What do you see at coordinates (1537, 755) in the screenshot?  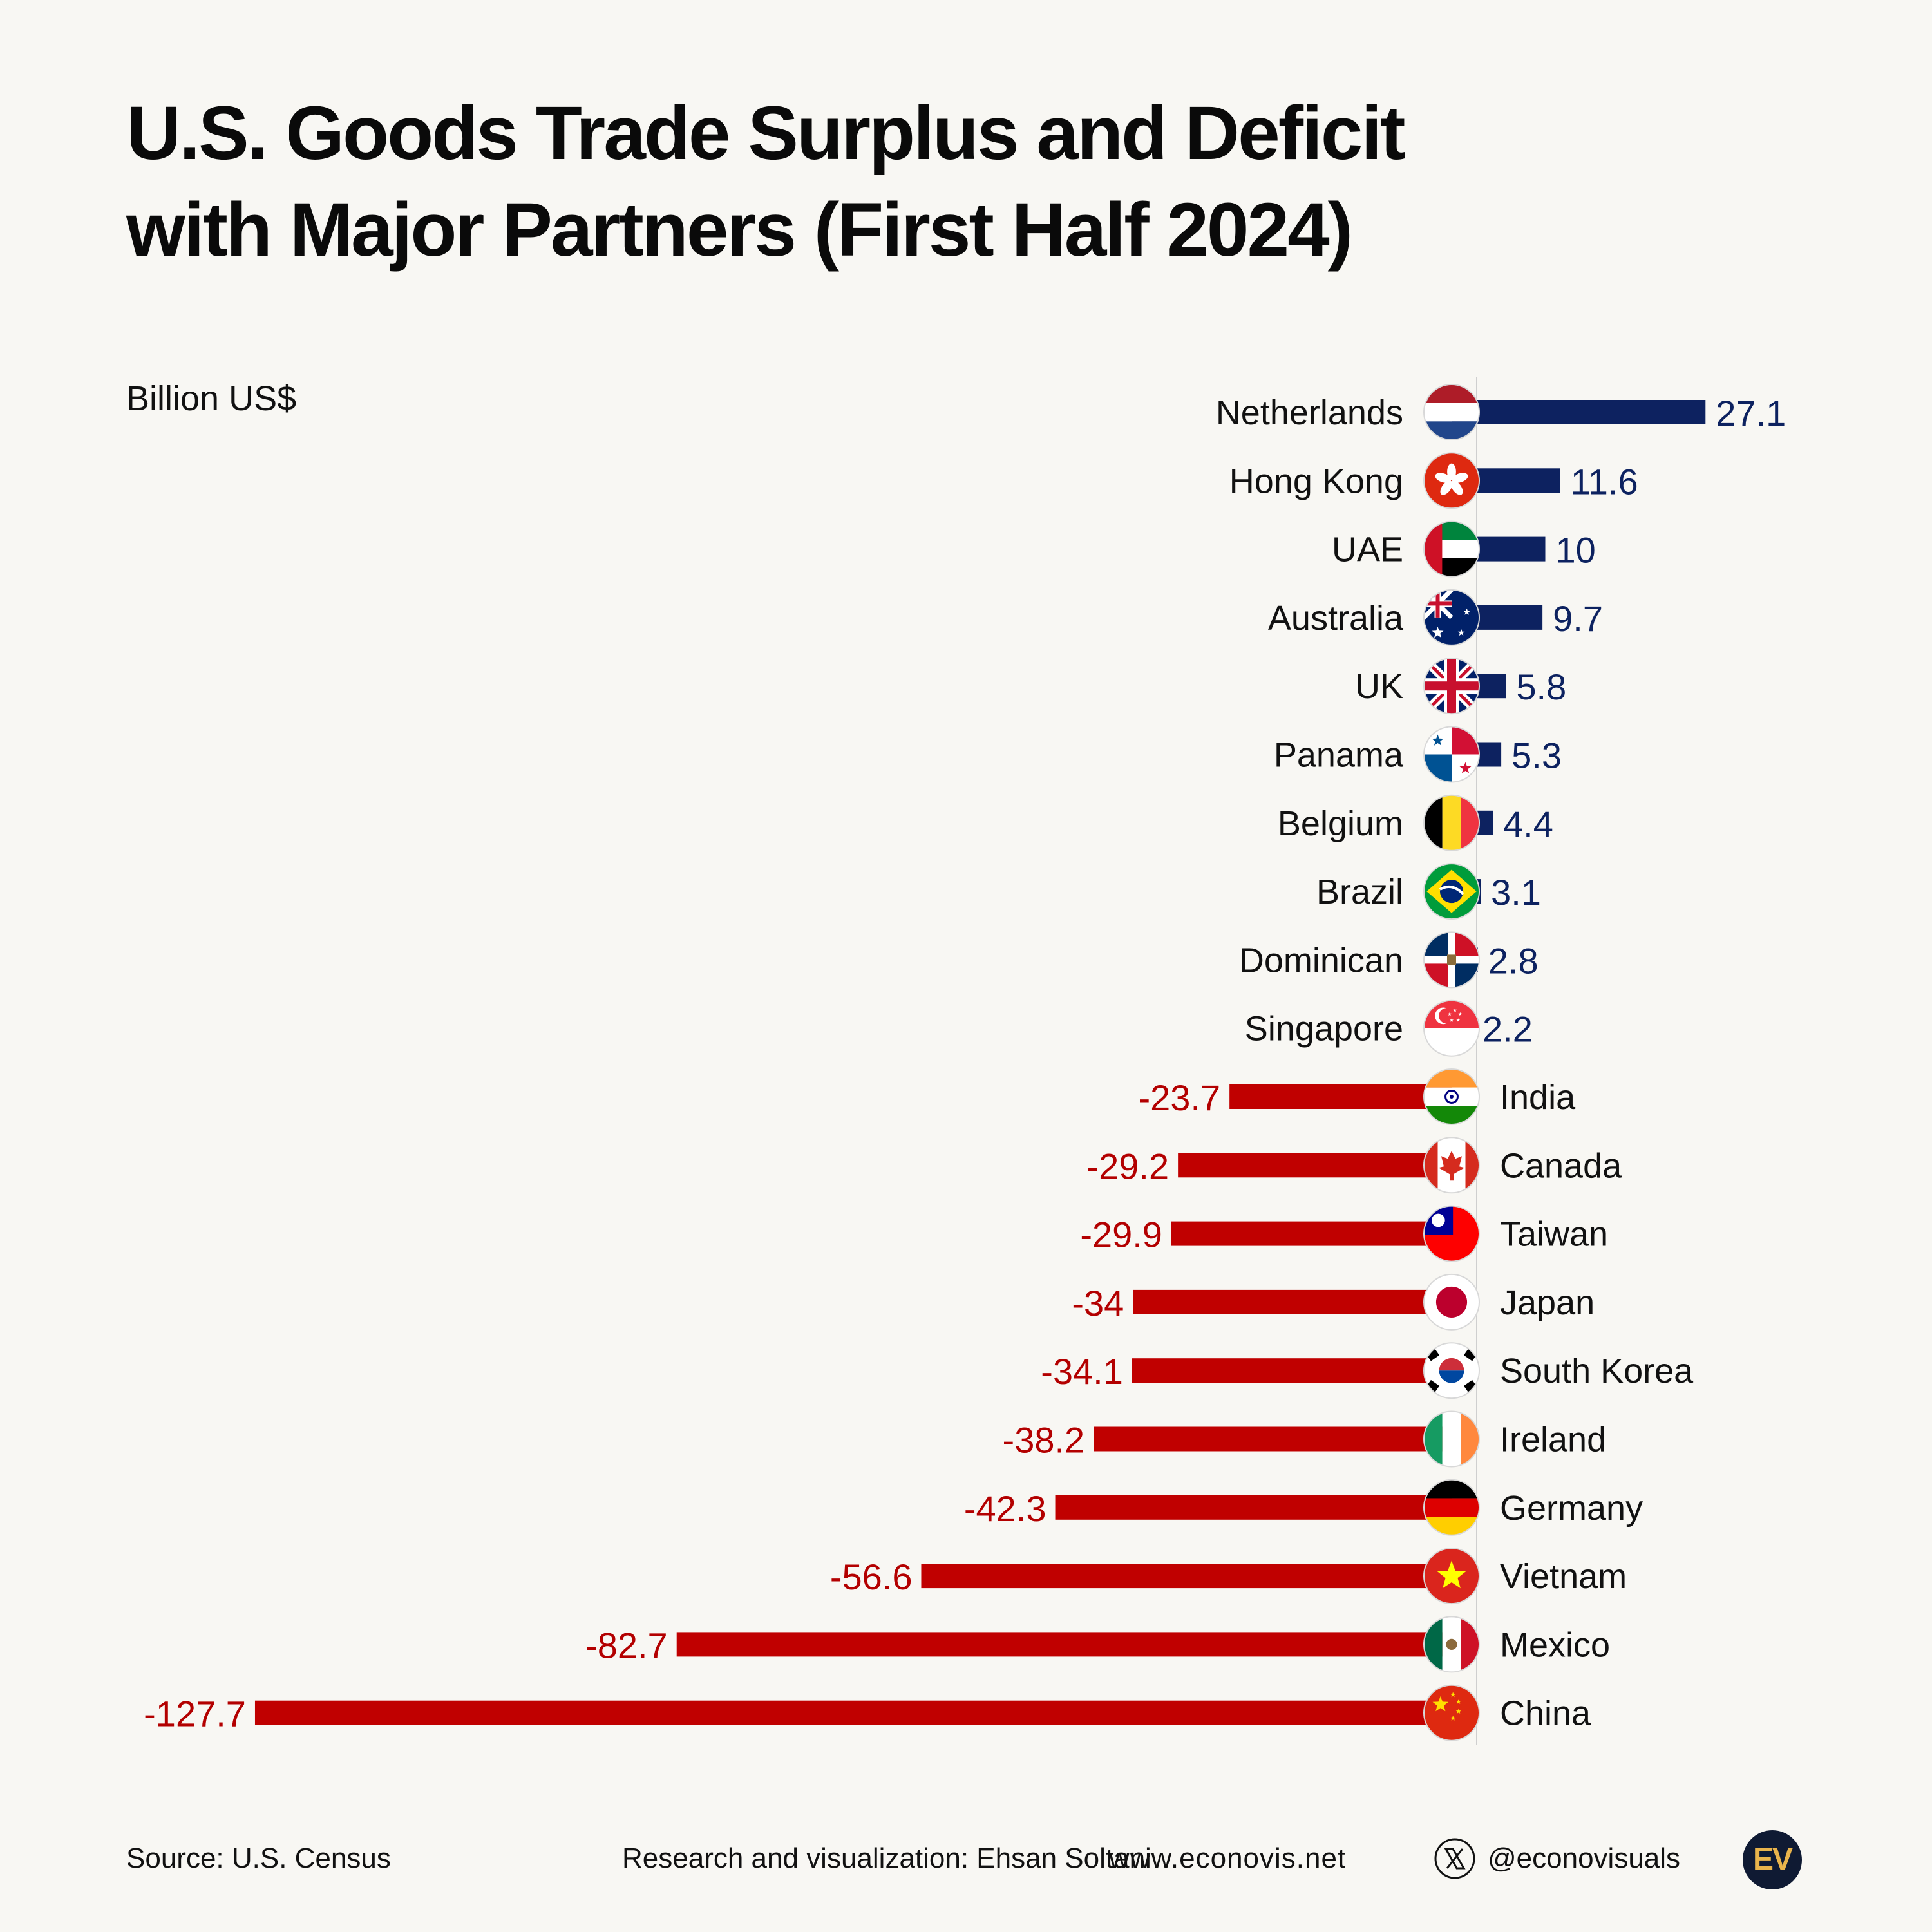 I see `value-label-panama: 5.3` at bounding box center [1537, 755].